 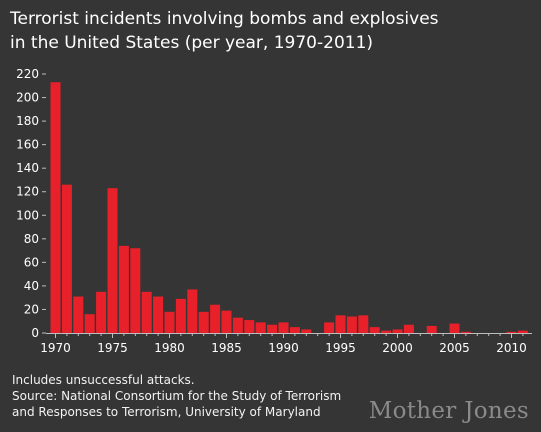 I want to click on bar-1971, so click(x=66, y=258).